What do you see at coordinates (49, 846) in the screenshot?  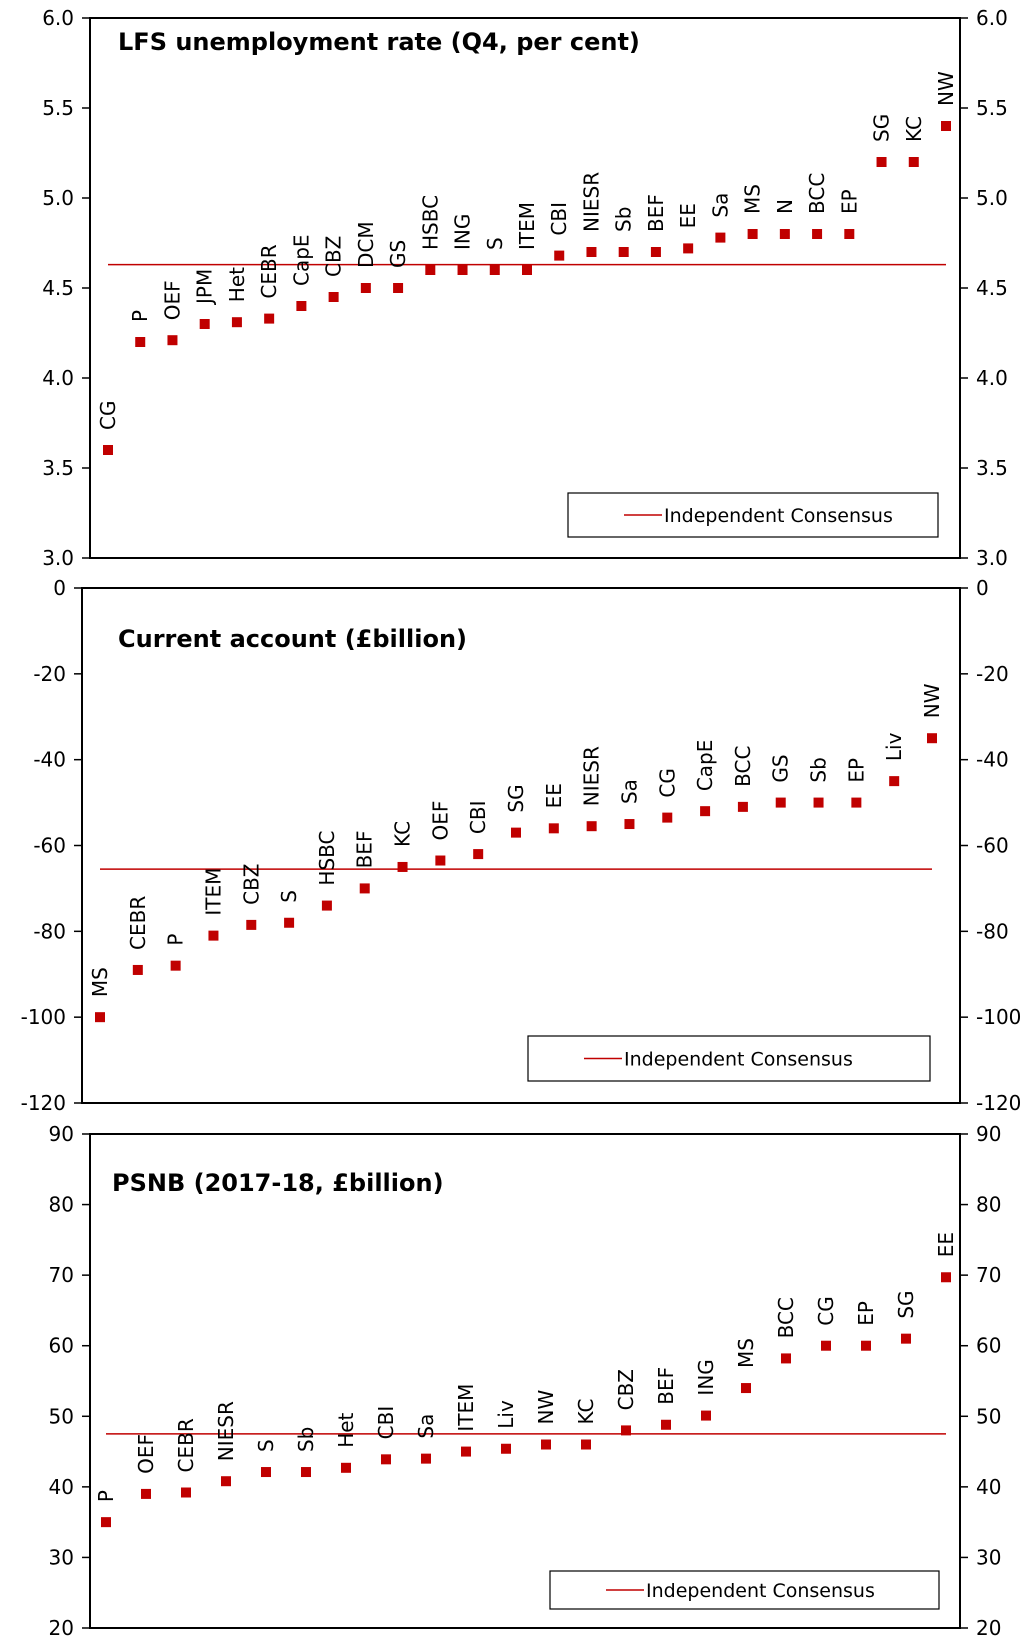 I see `y-tick-label-left: -60` at bounding box center [49, 846].